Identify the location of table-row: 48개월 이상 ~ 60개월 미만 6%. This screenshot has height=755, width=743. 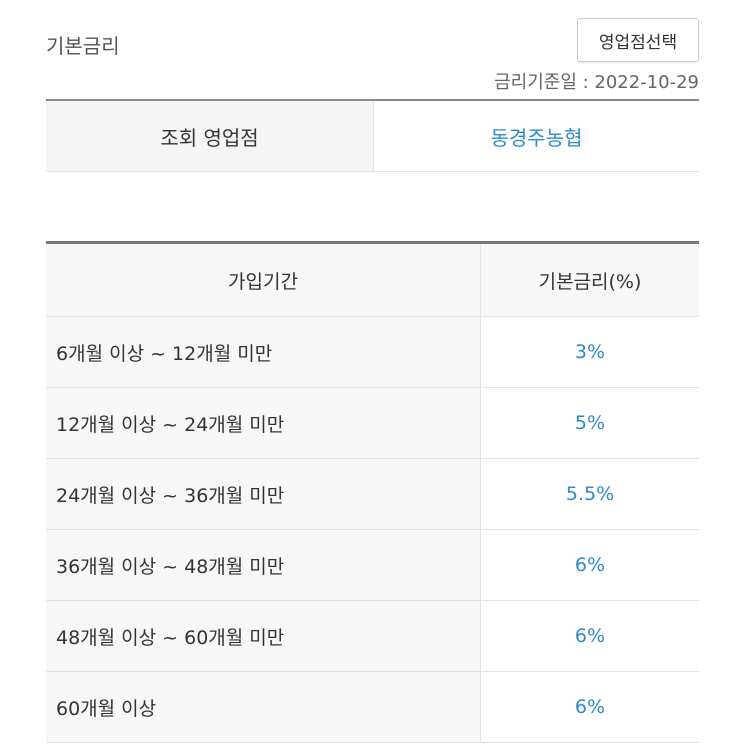
(372, 636).